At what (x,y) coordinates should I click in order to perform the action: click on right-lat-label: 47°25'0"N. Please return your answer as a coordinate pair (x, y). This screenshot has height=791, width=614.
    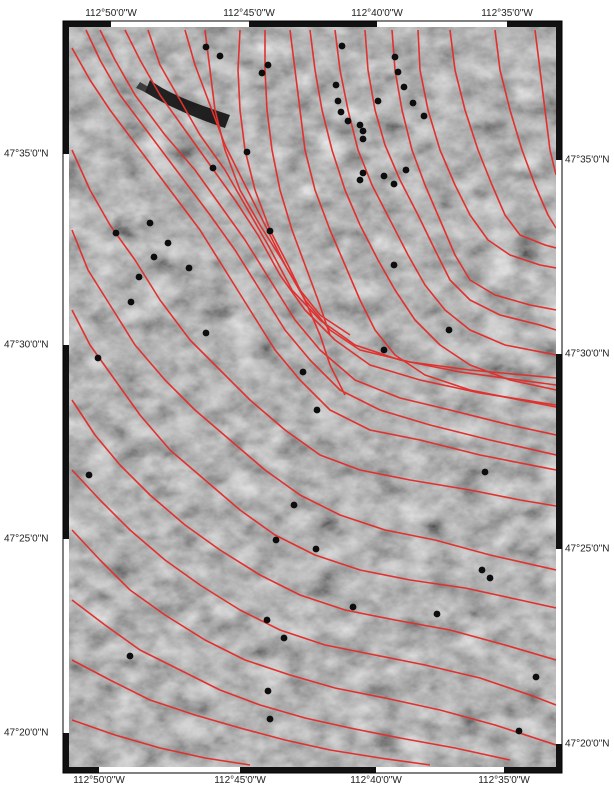
    Looking at the image, I should click on (587, 549).